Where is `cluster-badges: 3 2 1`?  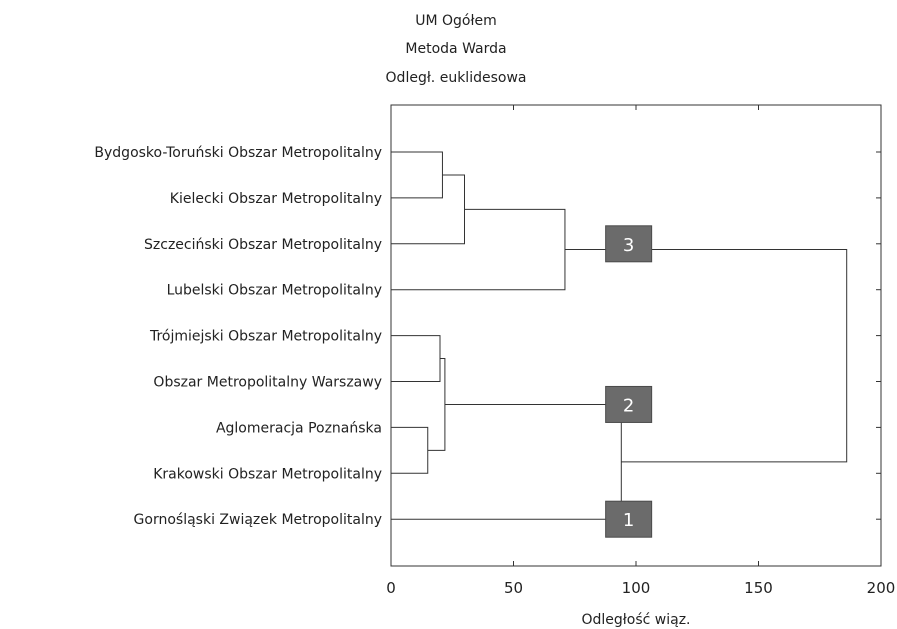
cluster-badges: 3 2 1 is located at coordinates (629, 381).